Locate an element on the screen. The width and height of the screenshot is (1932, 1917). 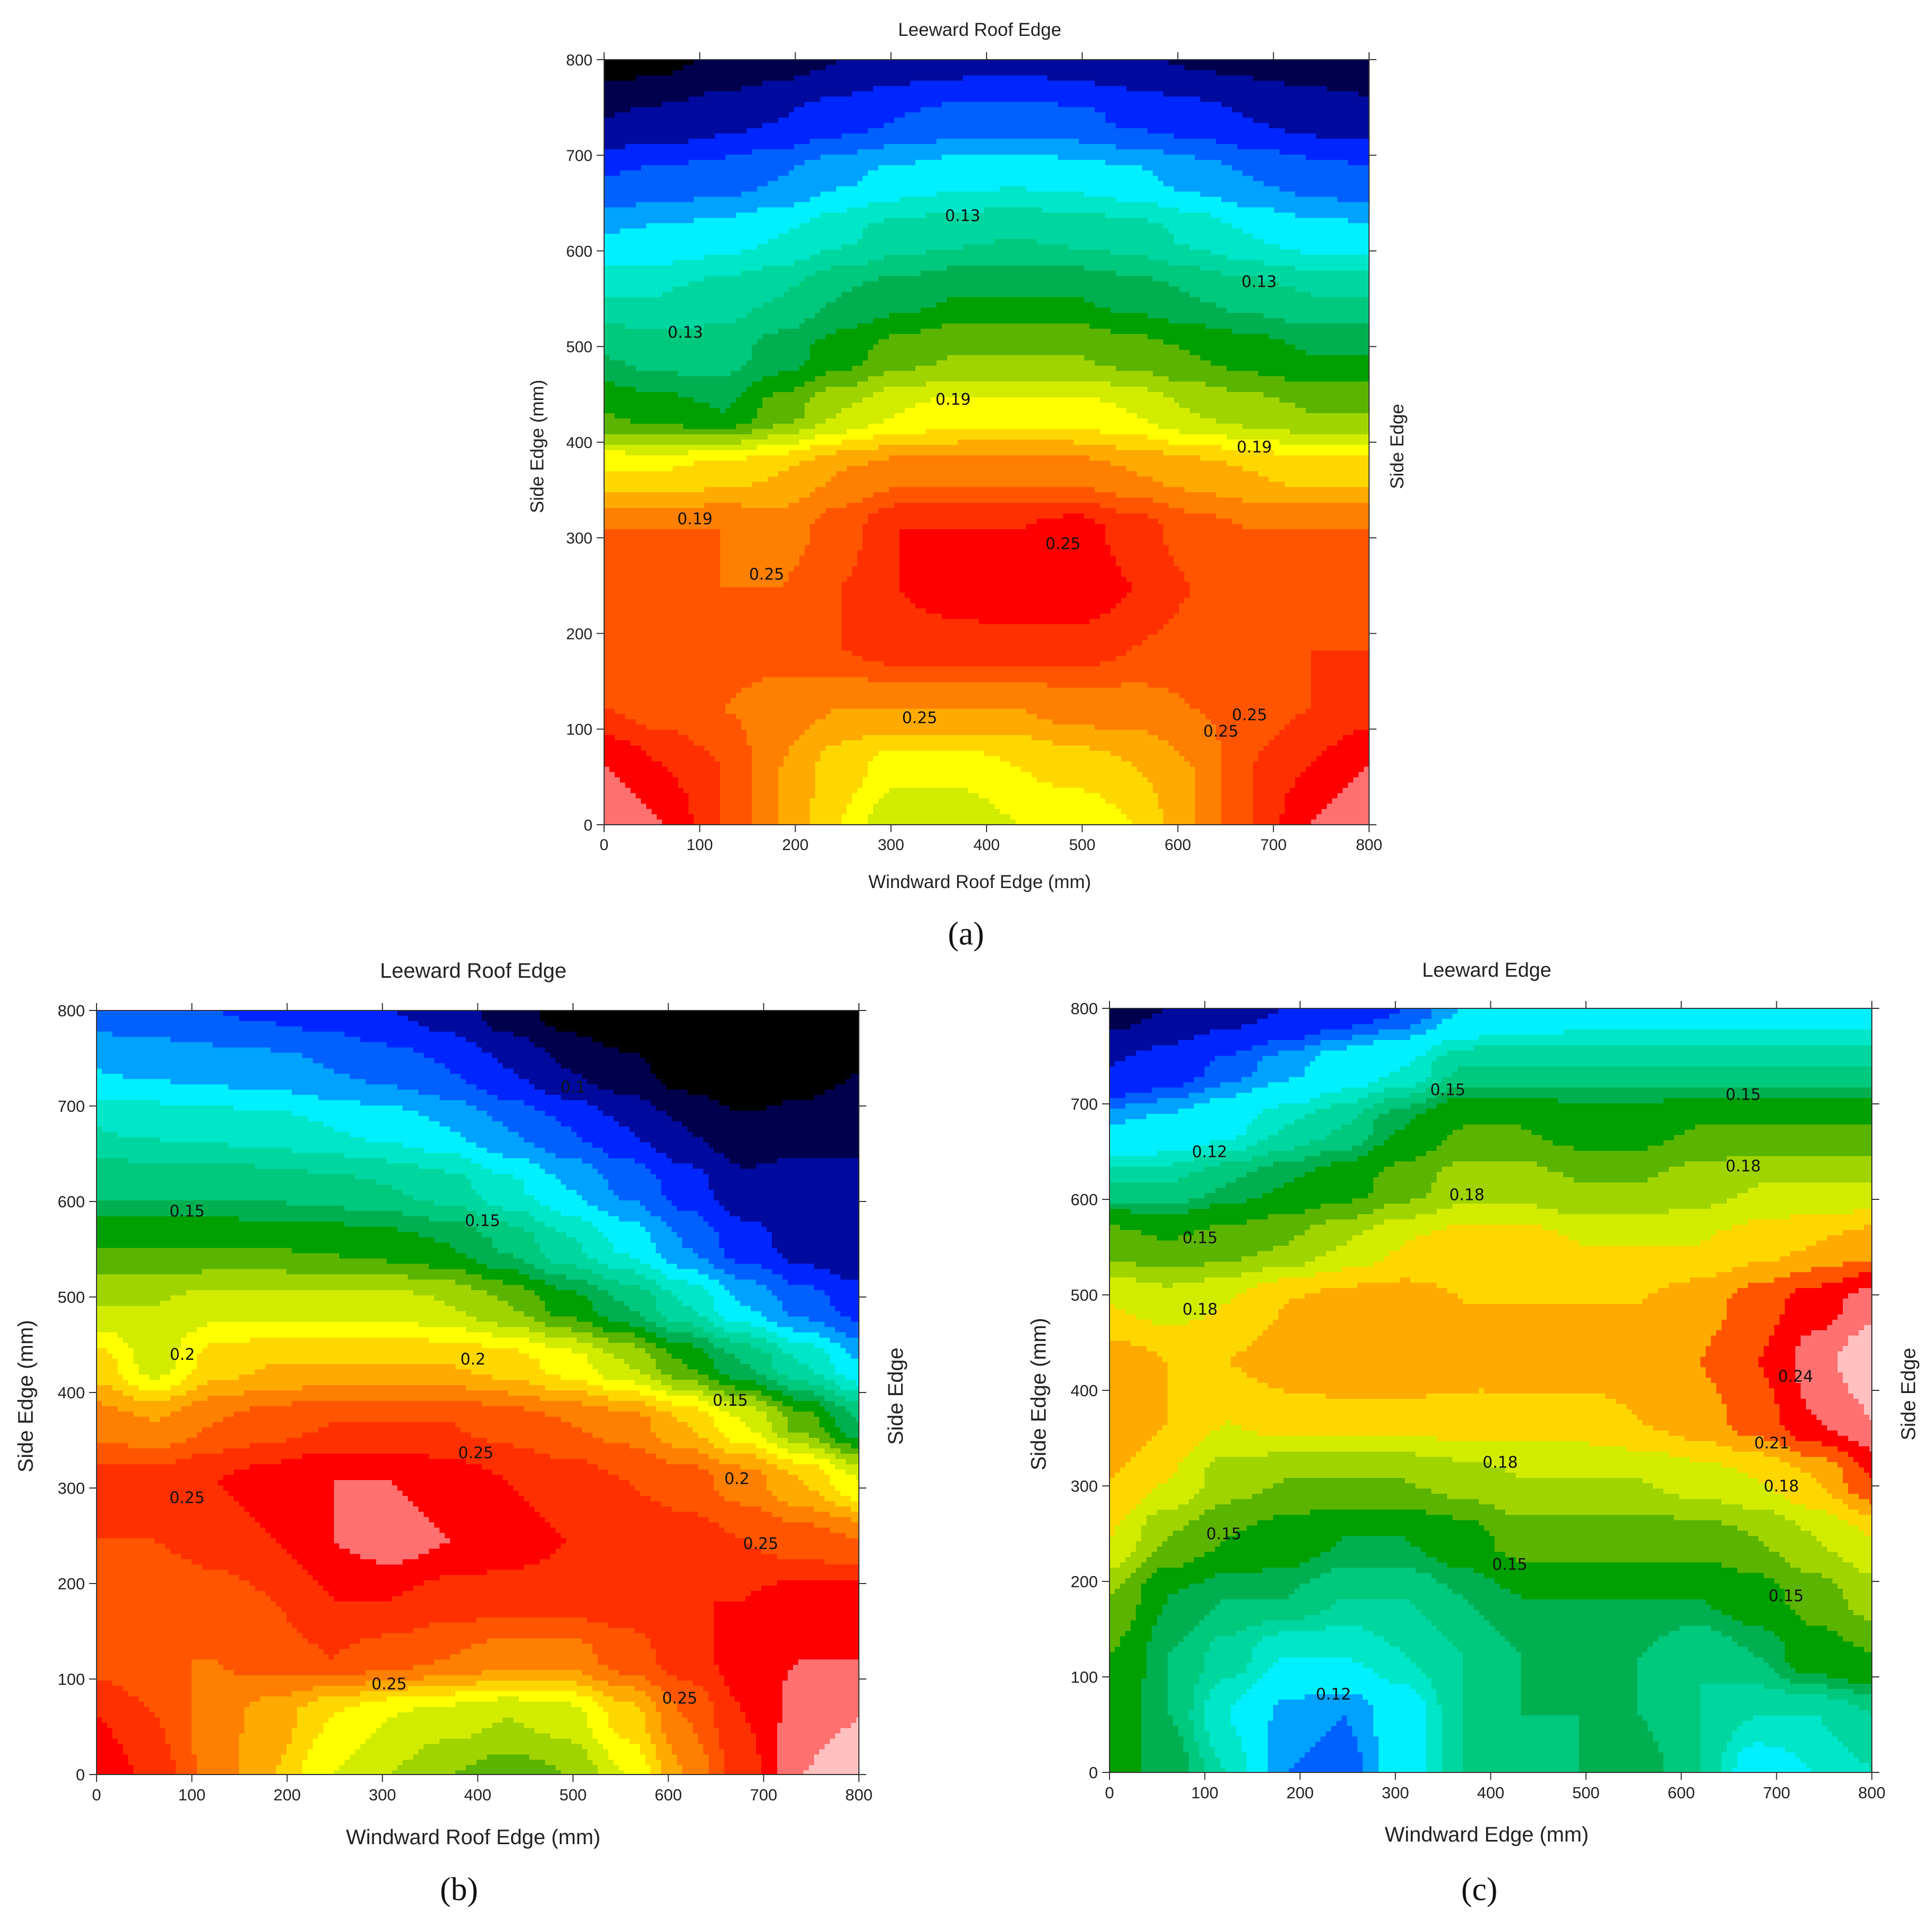
y-tick-label: 0 is located at coordinates (1093, 1772).